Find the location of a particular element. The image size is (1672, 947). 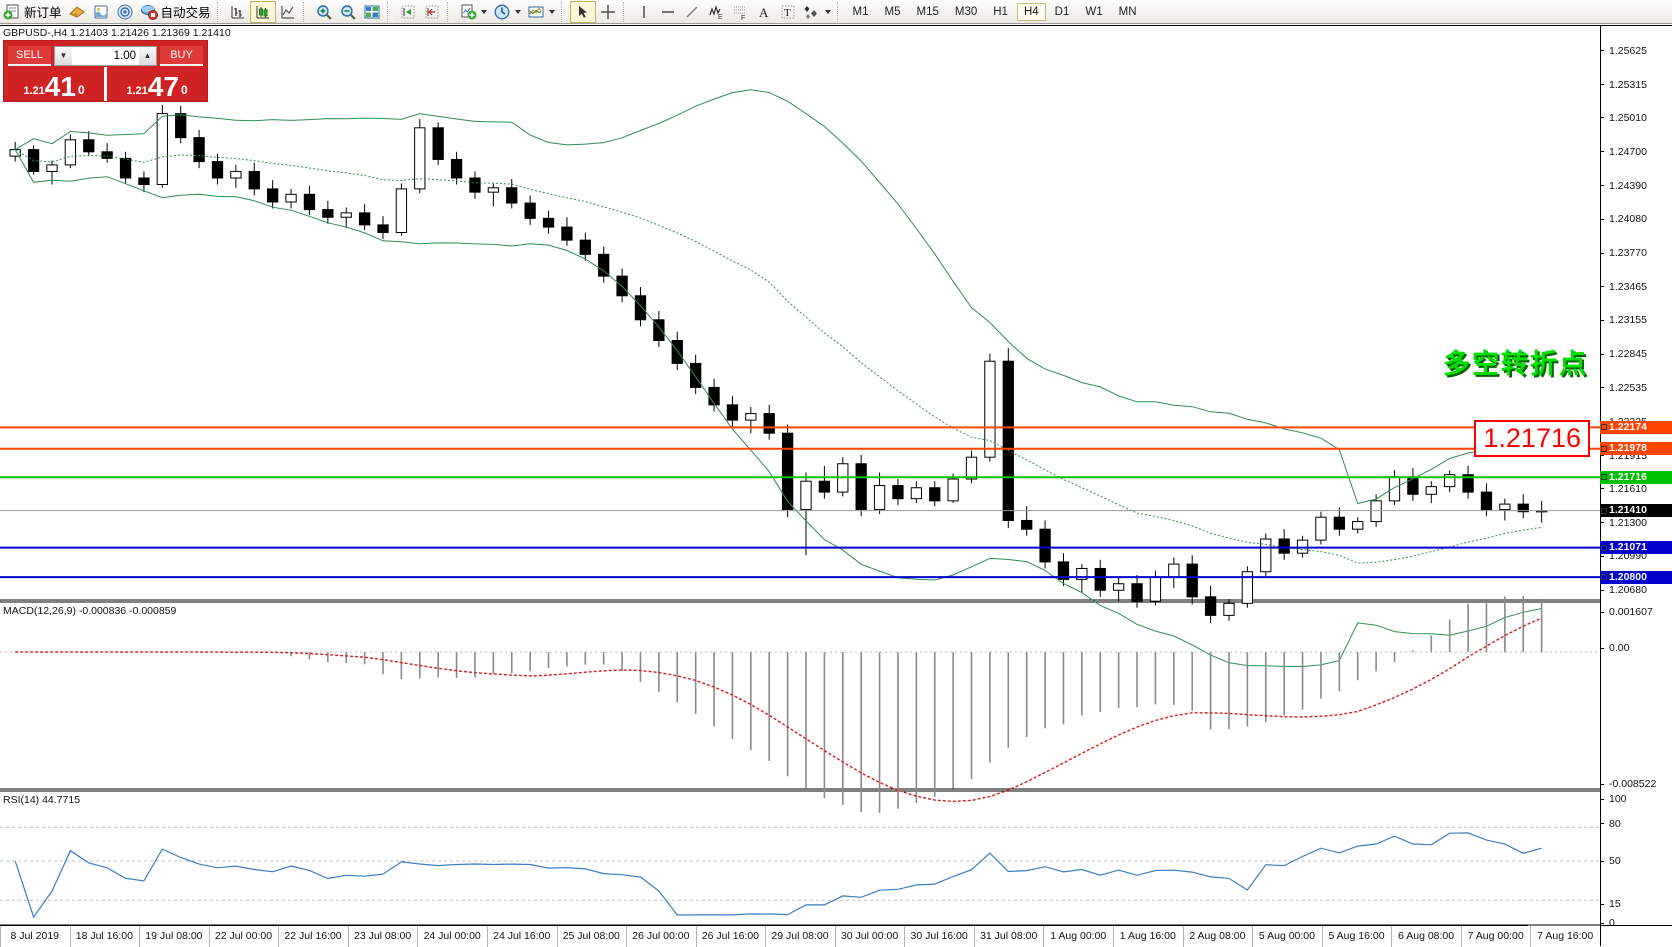

new-order-button: 新订单 is located at coordinates (32, 12).